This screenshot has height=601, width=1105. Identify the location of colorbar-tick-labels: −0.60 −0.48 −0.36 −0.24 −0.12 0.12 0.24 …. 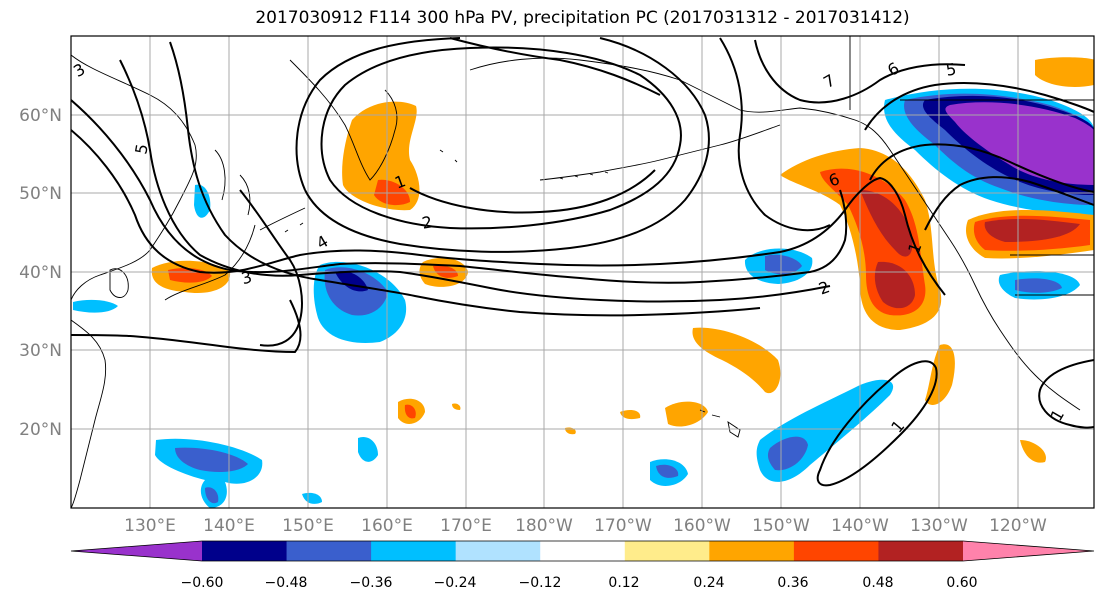
(579, 583).